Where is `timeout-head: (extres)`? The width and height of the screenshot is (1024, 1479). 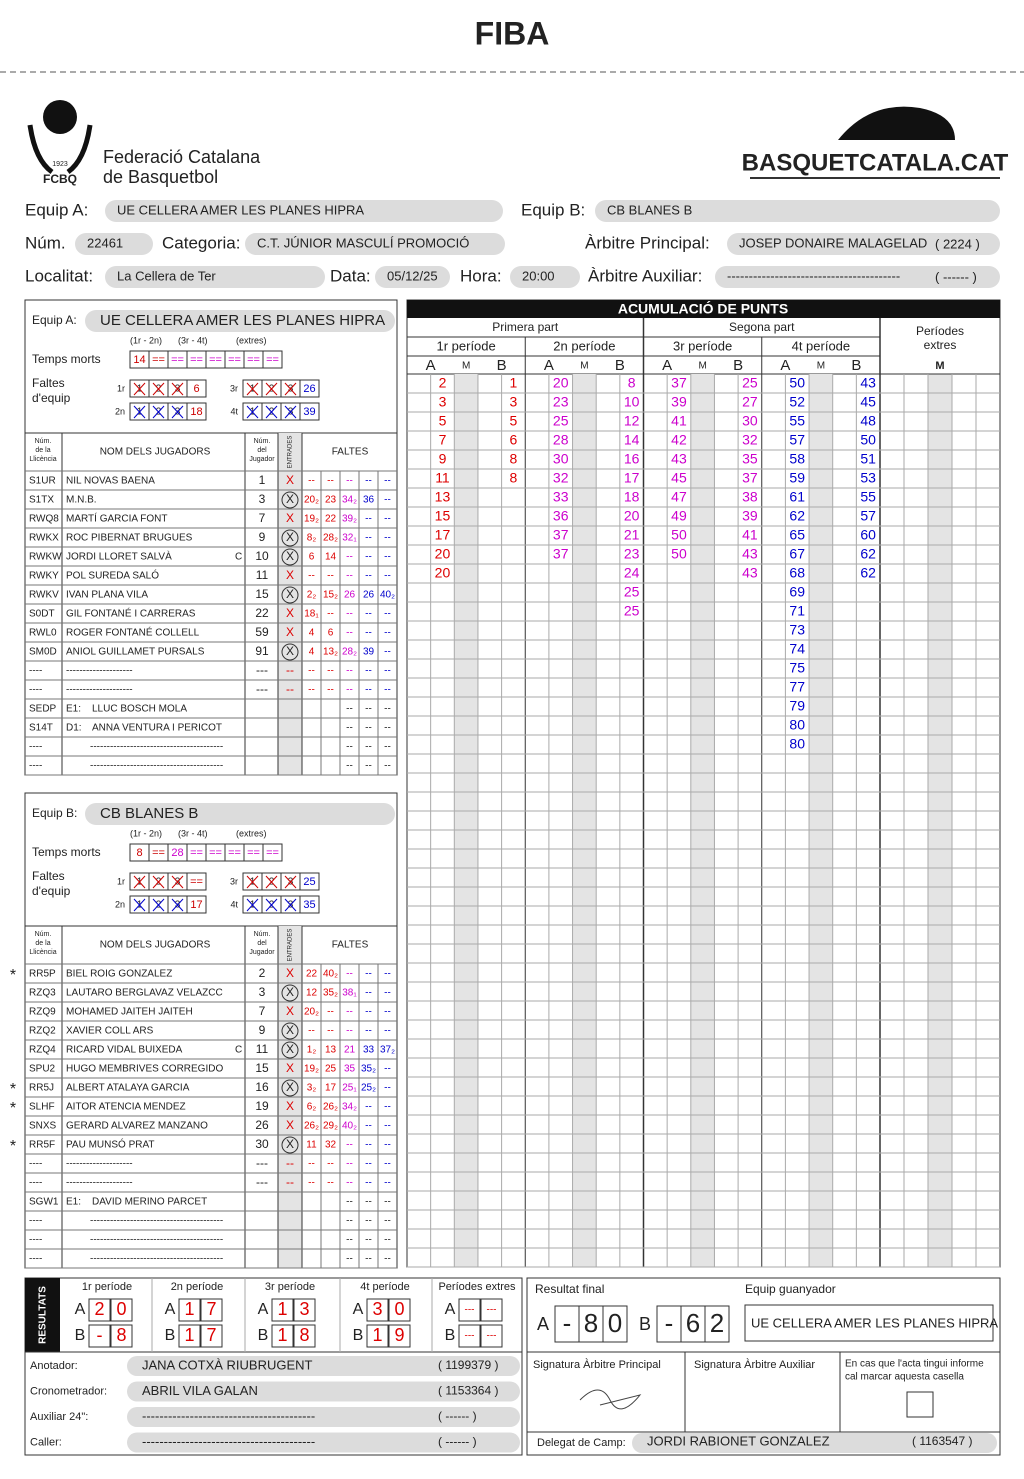
timeout-head: (extres) is located at coordinates (251, 833).